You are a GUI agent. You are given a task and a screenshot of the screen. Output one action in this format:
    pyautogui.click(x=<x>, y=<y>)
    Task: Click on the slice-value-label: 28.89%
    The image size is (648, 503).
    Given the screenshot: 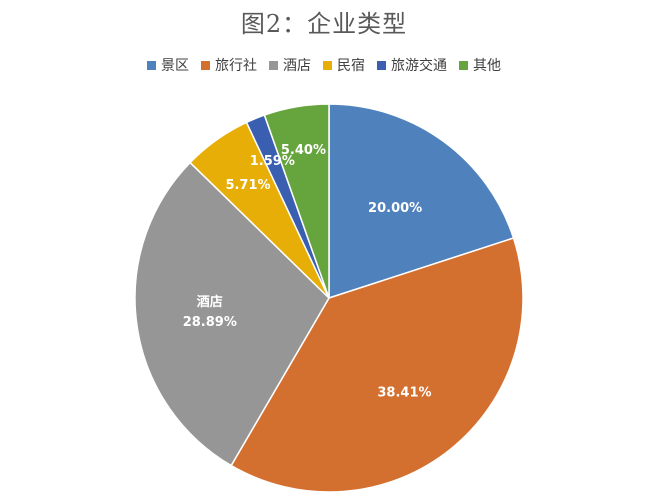 What is the action you would take?
    pyautogui.click(x=210, y=322)
    